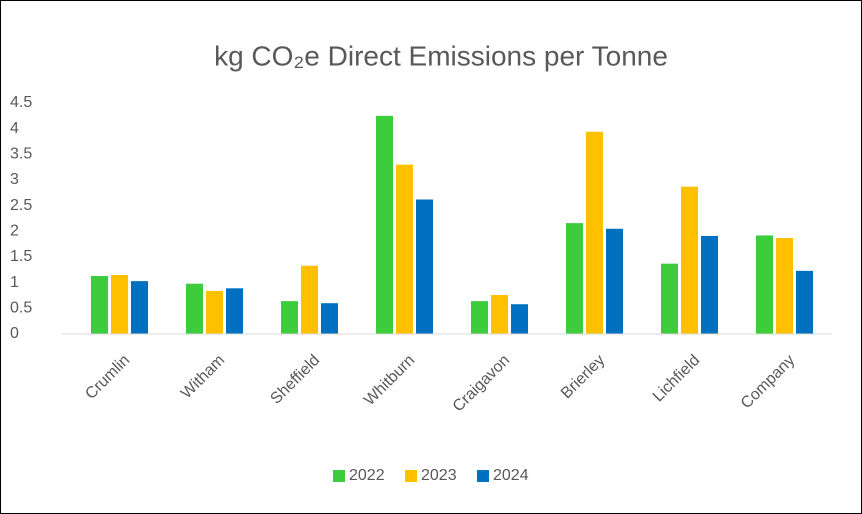 This screenshot has width=862, height=514. What do you see at coordinates (14, 128) in the screenshot?
I see `y-tick-label: 4` at bounding box center [14, 128].